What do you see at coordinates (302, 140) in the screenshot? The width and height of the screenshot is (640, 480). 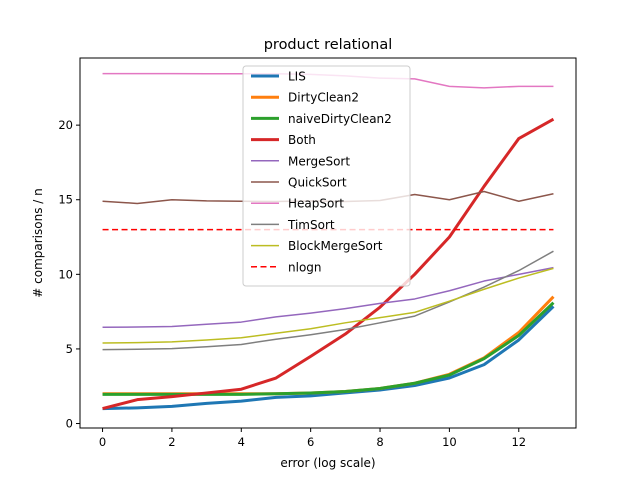 I see `legend-label-3: Both` at bounding box center [302, 140].